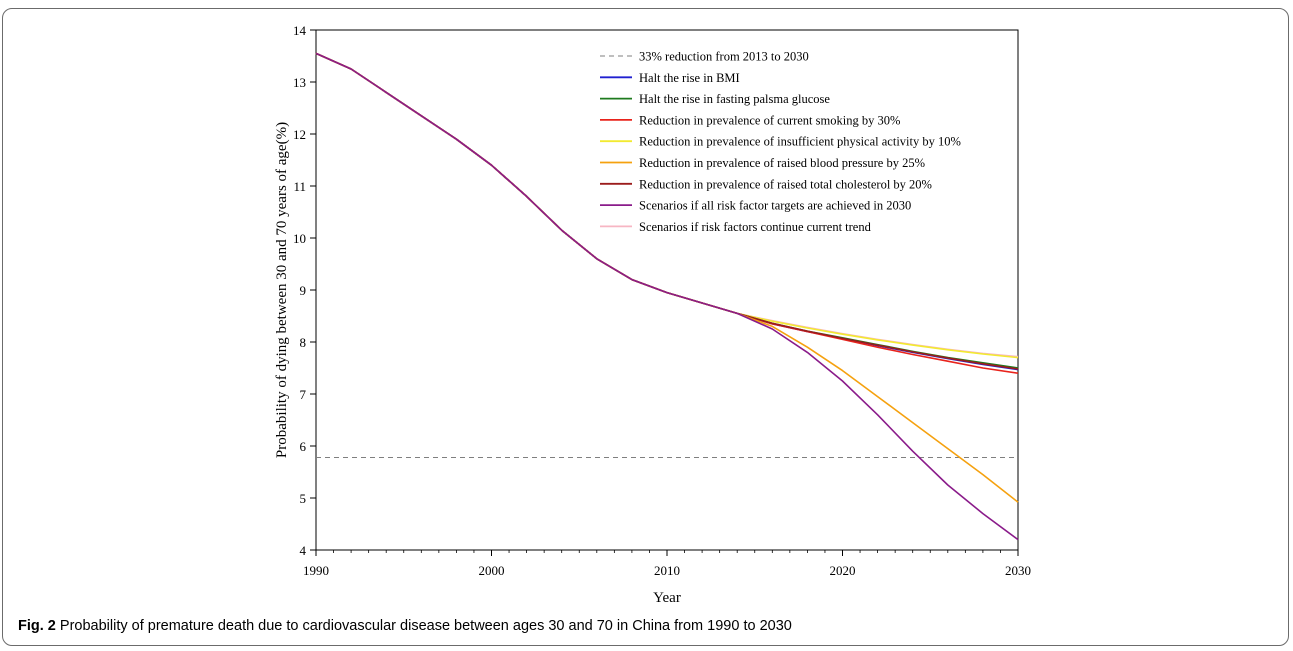 This screenshot has height=651, width=1293. I want to click on y-tick-label: 7, so click(303, 394).